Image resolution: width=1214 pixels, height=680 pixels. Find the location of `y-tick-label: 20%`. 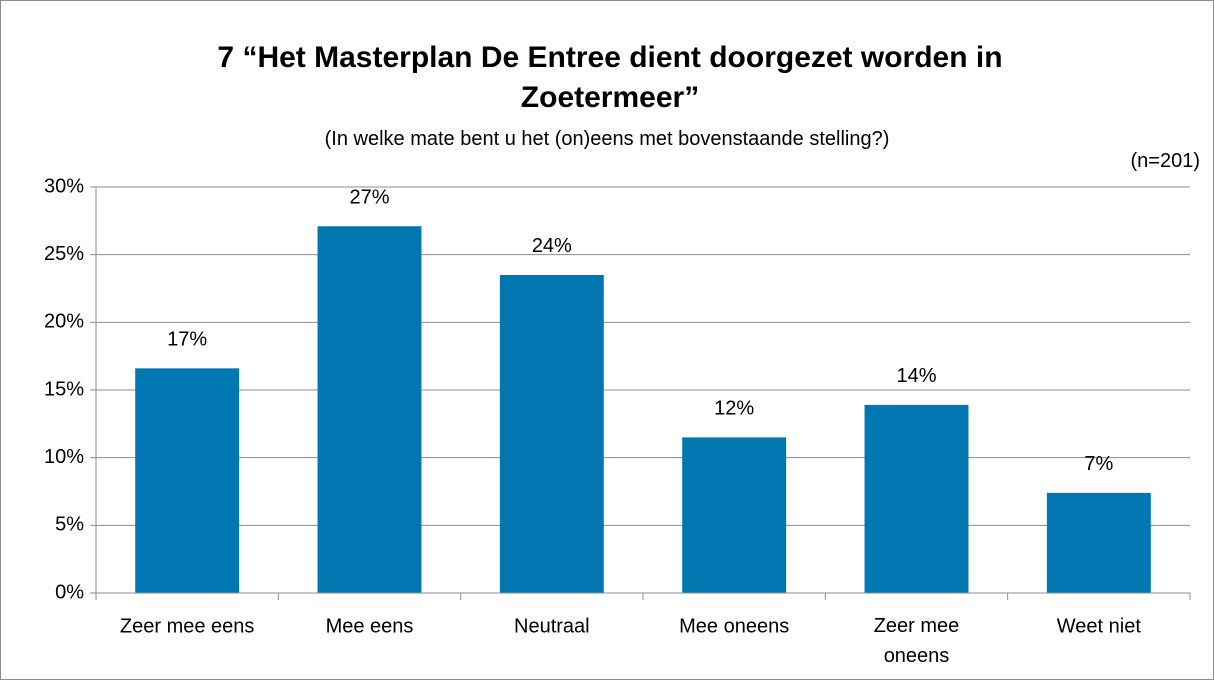

y-tick-label: 20% is located at coordinates (64, 322).